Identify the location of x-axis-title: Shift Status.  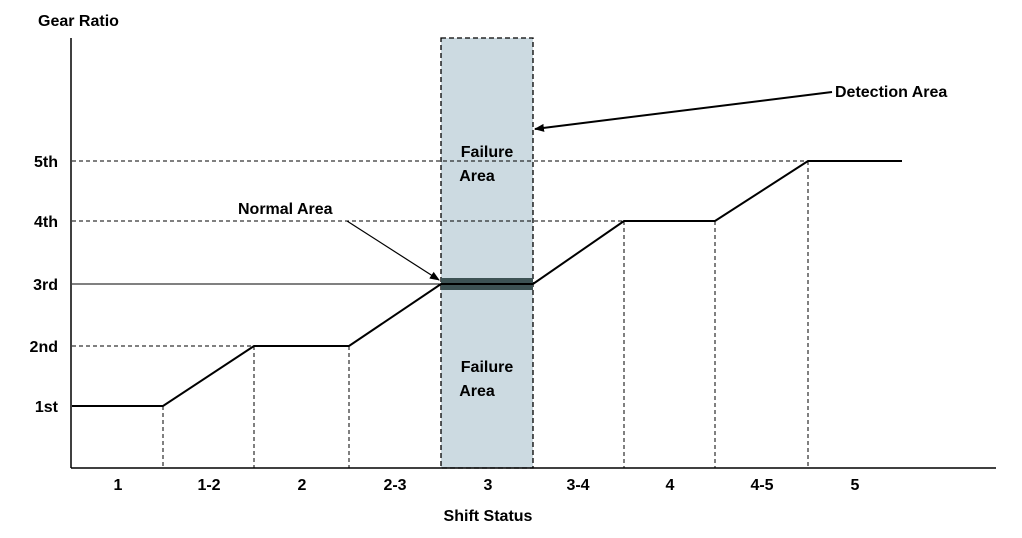
(488, 516).